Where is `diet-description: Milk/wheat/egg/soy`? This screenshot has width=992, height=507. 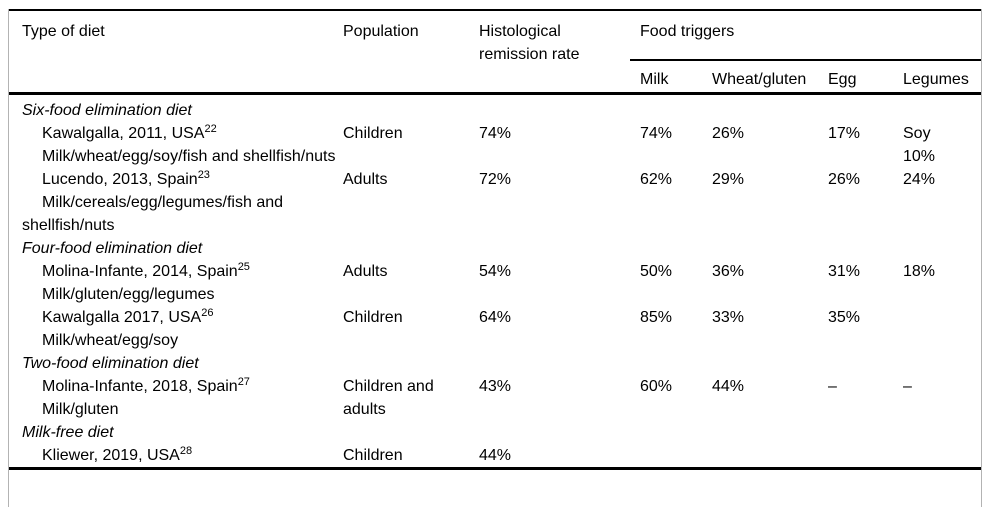 diet-description: Milk/wheat/egg/soy is located at coordinates (110, 340).